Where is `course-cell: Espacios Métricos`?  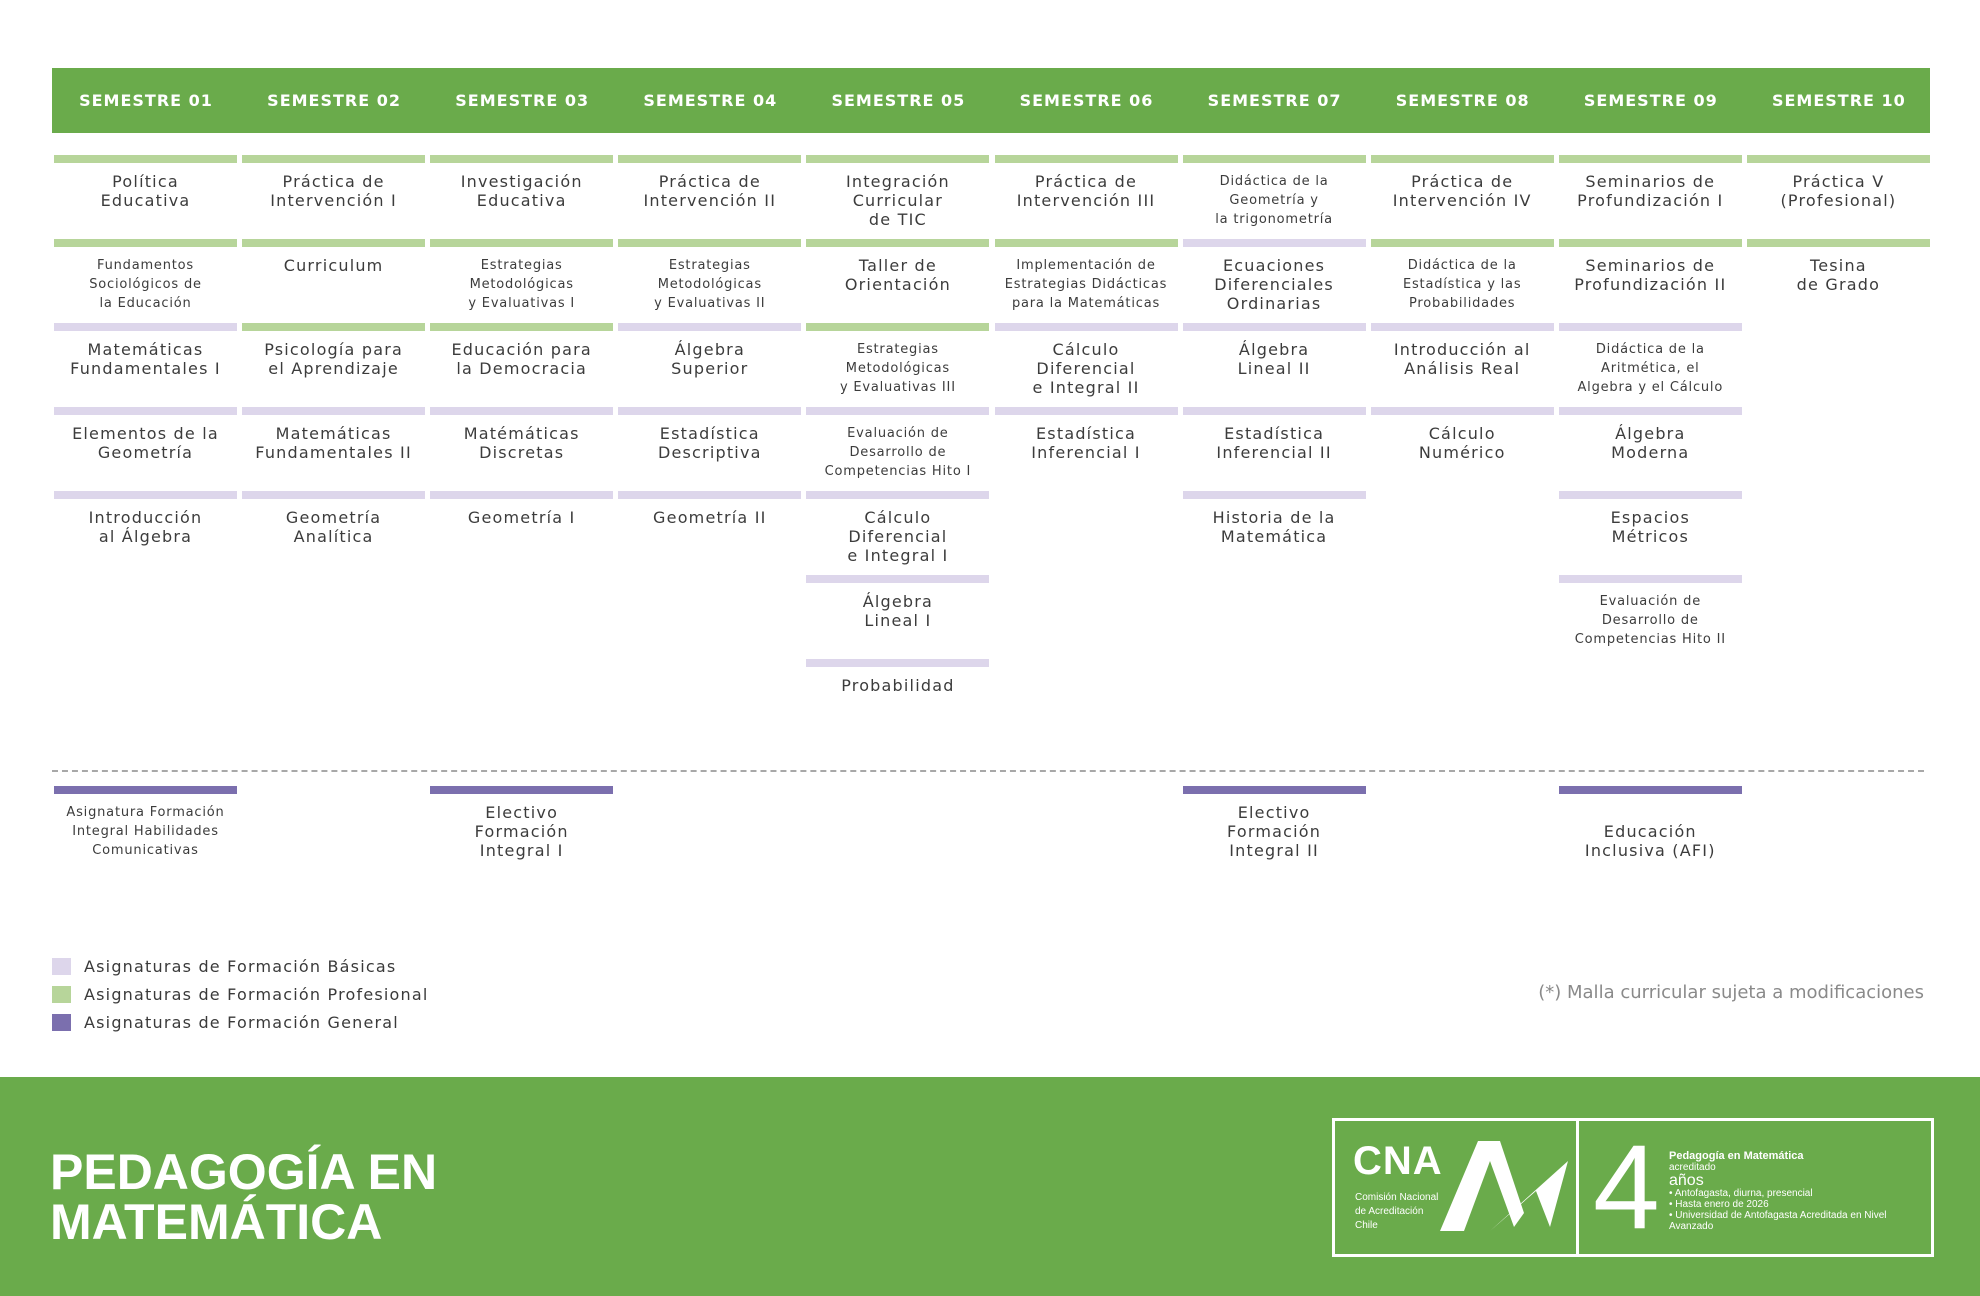 course-cell: Espacios Métricos is located at coordinates (1650, 518).